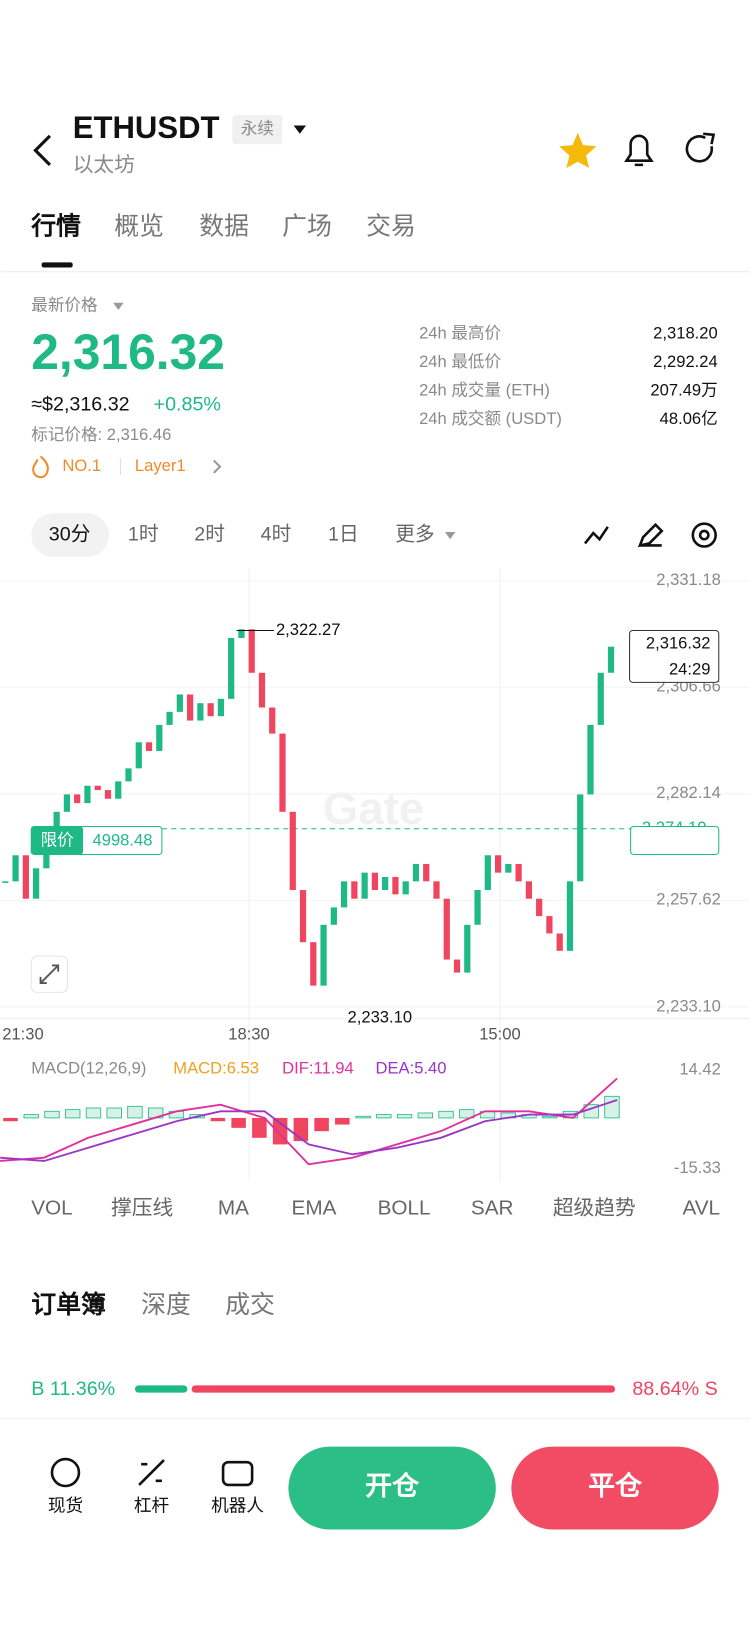 The height and width of the screenshot is (1626, 750). I want to click on indicator: MA, so click(233, 1208).